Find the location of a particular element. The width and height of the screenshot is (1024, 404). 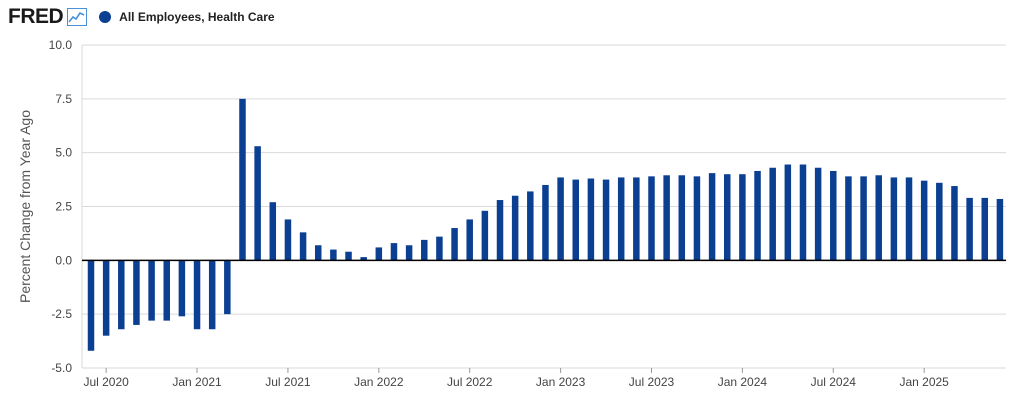

y-tick-label: 7.5 is located at coordinates (63, 99).